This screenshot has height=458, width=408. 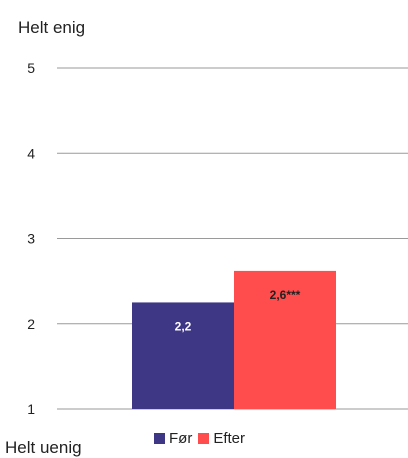 I want to click on bar-value-label-efter: 2,6***, so click(x=285, y=295).